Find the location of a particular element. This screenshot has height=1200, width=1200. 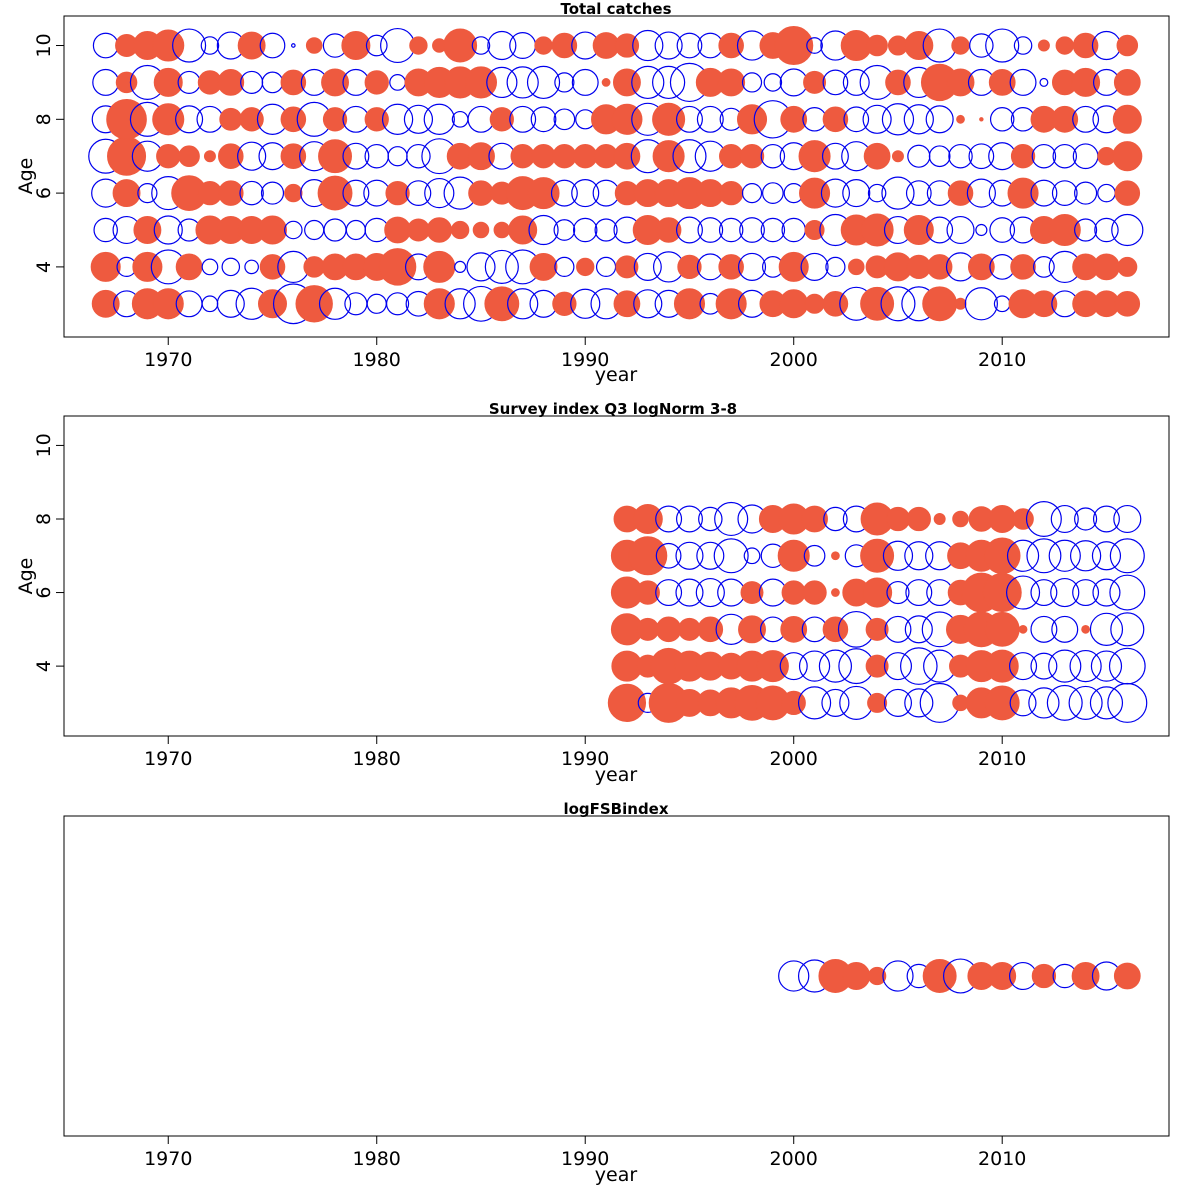

x-tick-label: 1990 is located at coordinates (585, 1159).